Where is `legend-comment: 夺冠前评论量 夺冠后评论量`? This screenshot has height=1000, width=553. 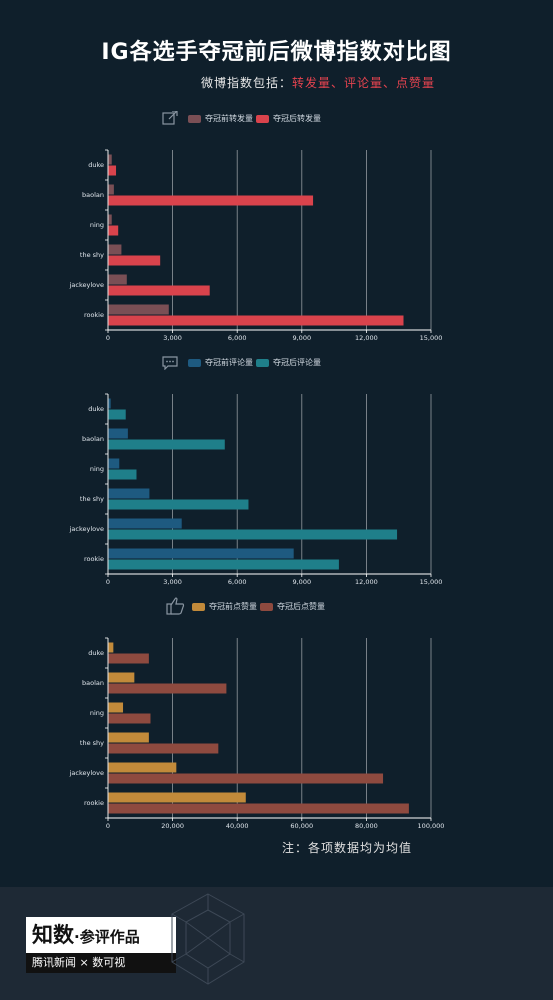 legend-comment: 夺冠前评论量 夺冠后评论量 is located at coordinates (276, 363).